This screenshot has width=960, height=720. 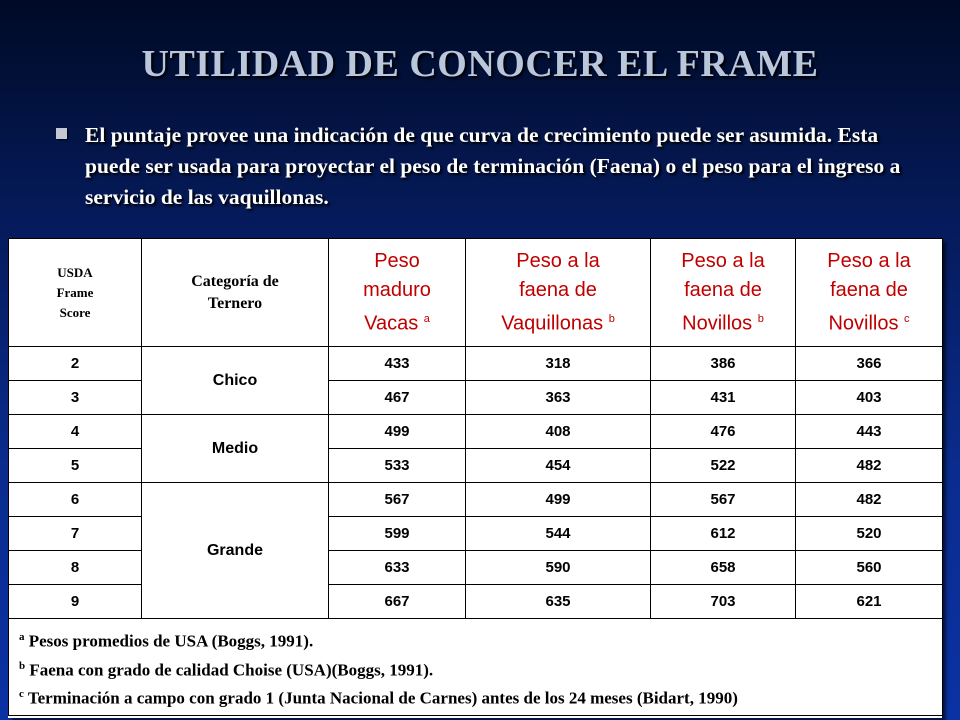 I want to click on square-bullet-icon, so click(x=61, y=133).